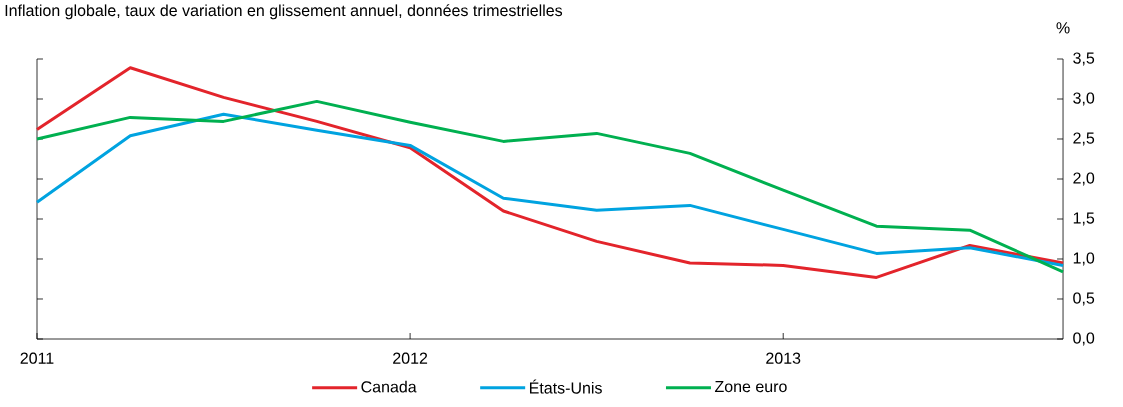  Describe the element at coordinates (1084, 139) in the screenshot. I see `y-tick-label: 2,5` at that location.